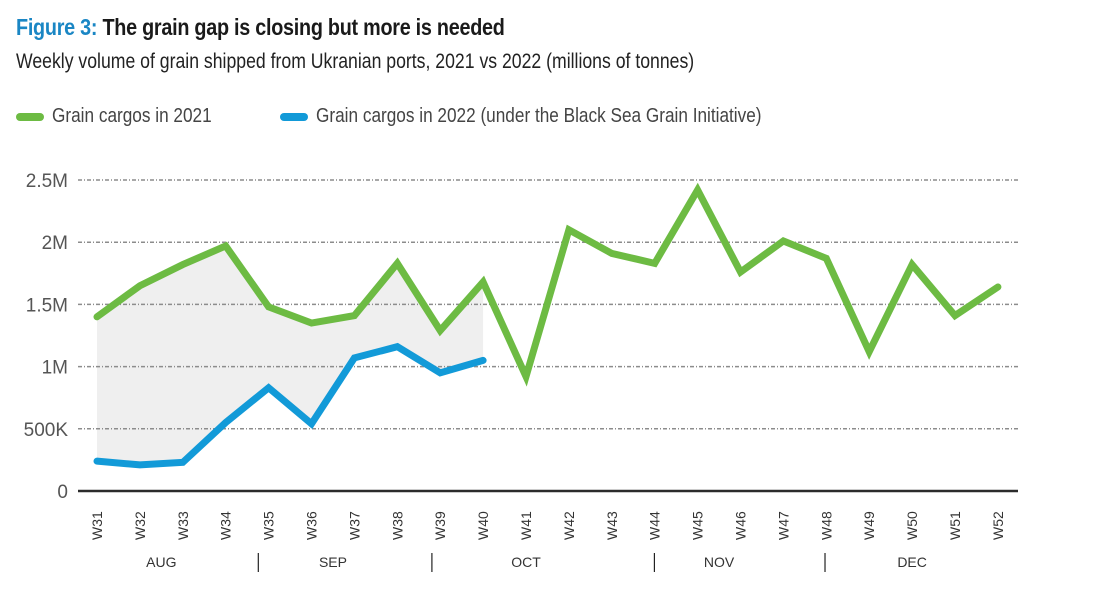 Image resolution: width=1096 pixels, height=591 pixels. What do you see at coordinates (526, 525) in the screenshot?
I see `x-tick-label: W41` at bounding box center [526, 525].